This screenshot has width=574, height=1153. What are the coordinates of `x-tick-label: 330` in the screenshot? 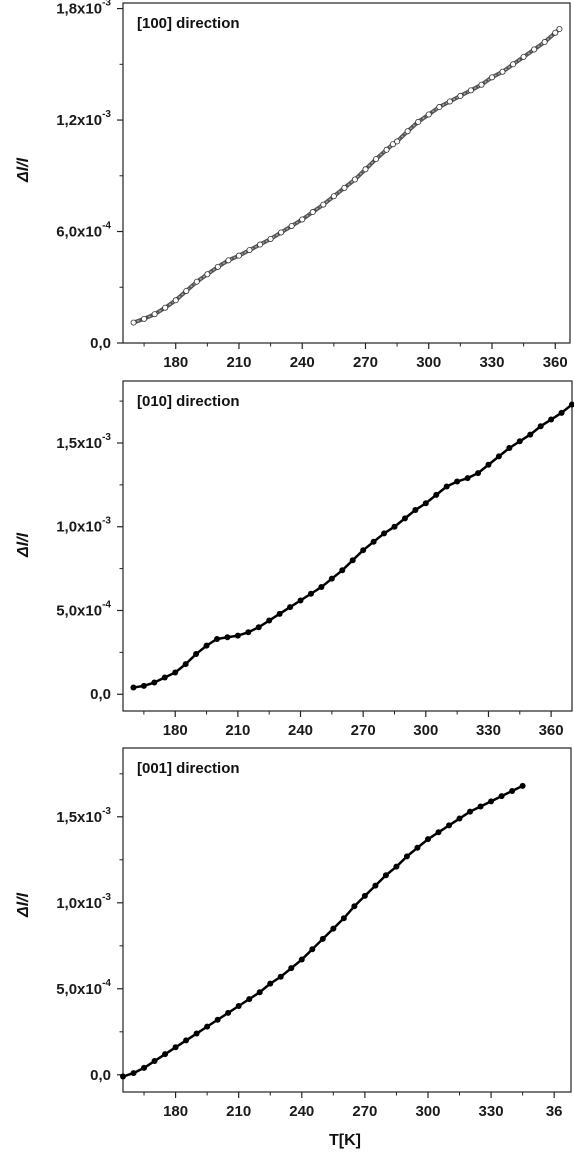 It's located at (488, 730).